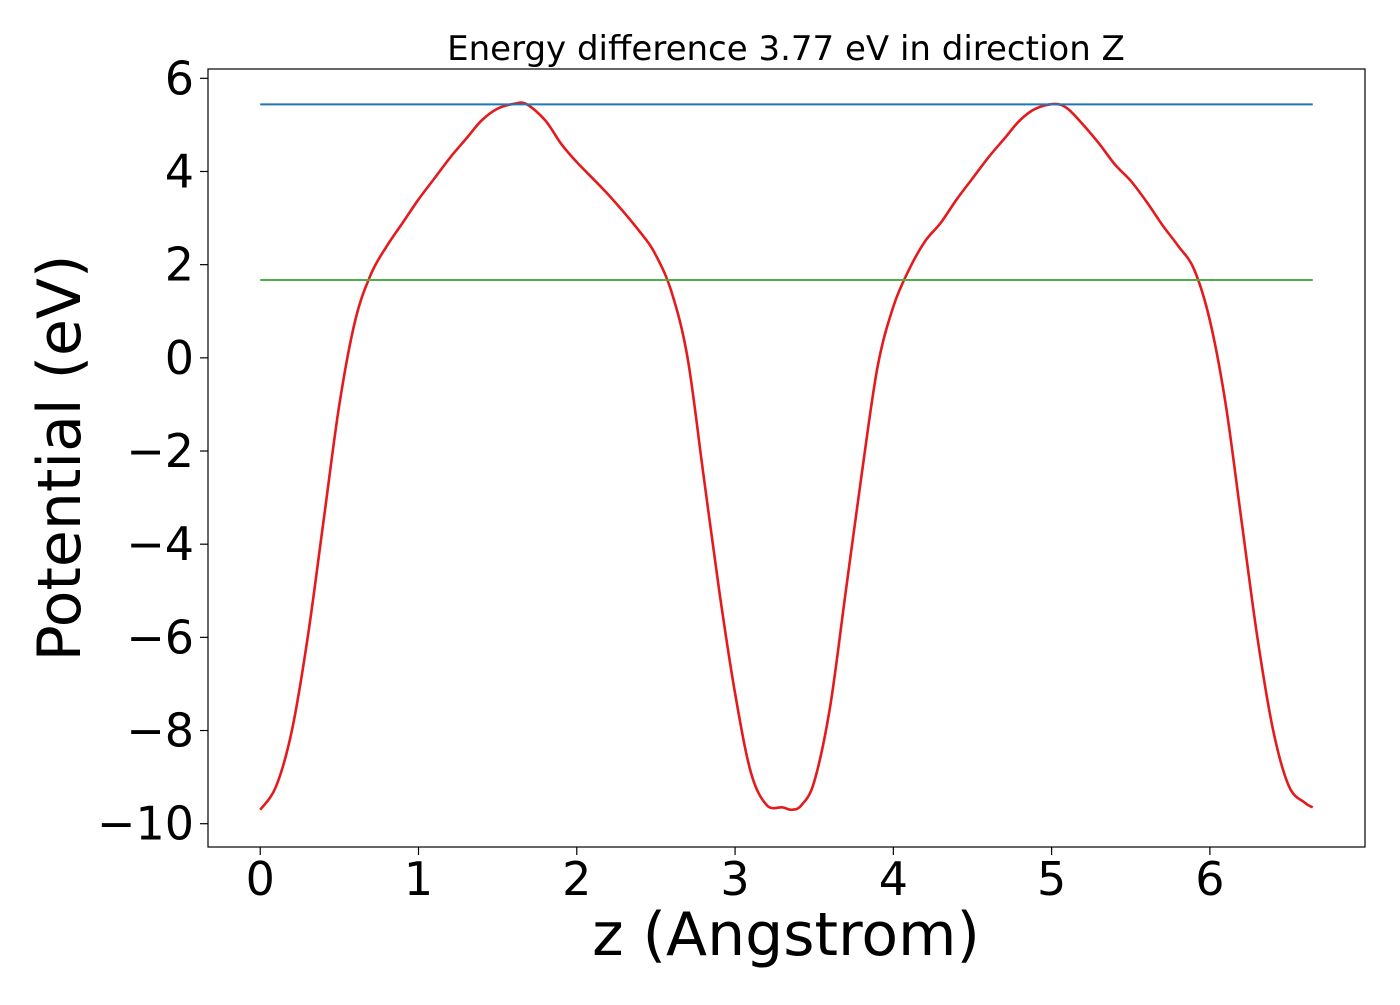 Image resolution: width=1400 pixels, height=1005 pixels. What do you see at coordinates (179, 78) in the screenshot?
I see `y-tick-label: 6` at bounding box center [179, 78].